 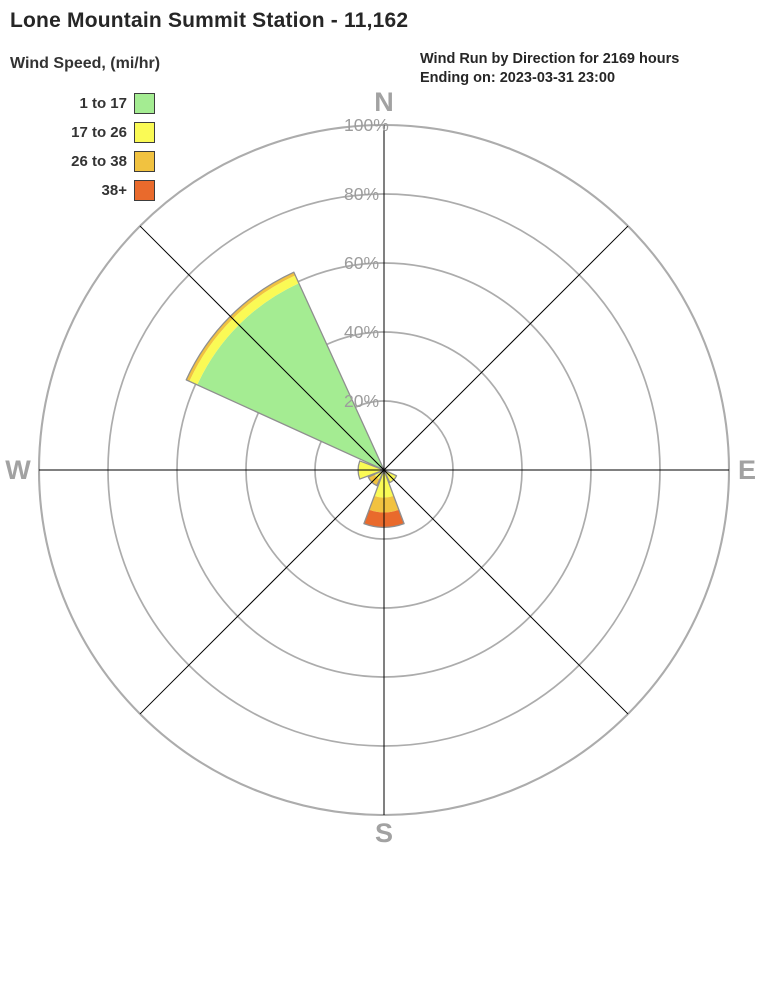 What do you see at coordinates (103, 103) in the screenshot?
I see `legend-item-label: 1 to 17` at bounding box center [103, 103].